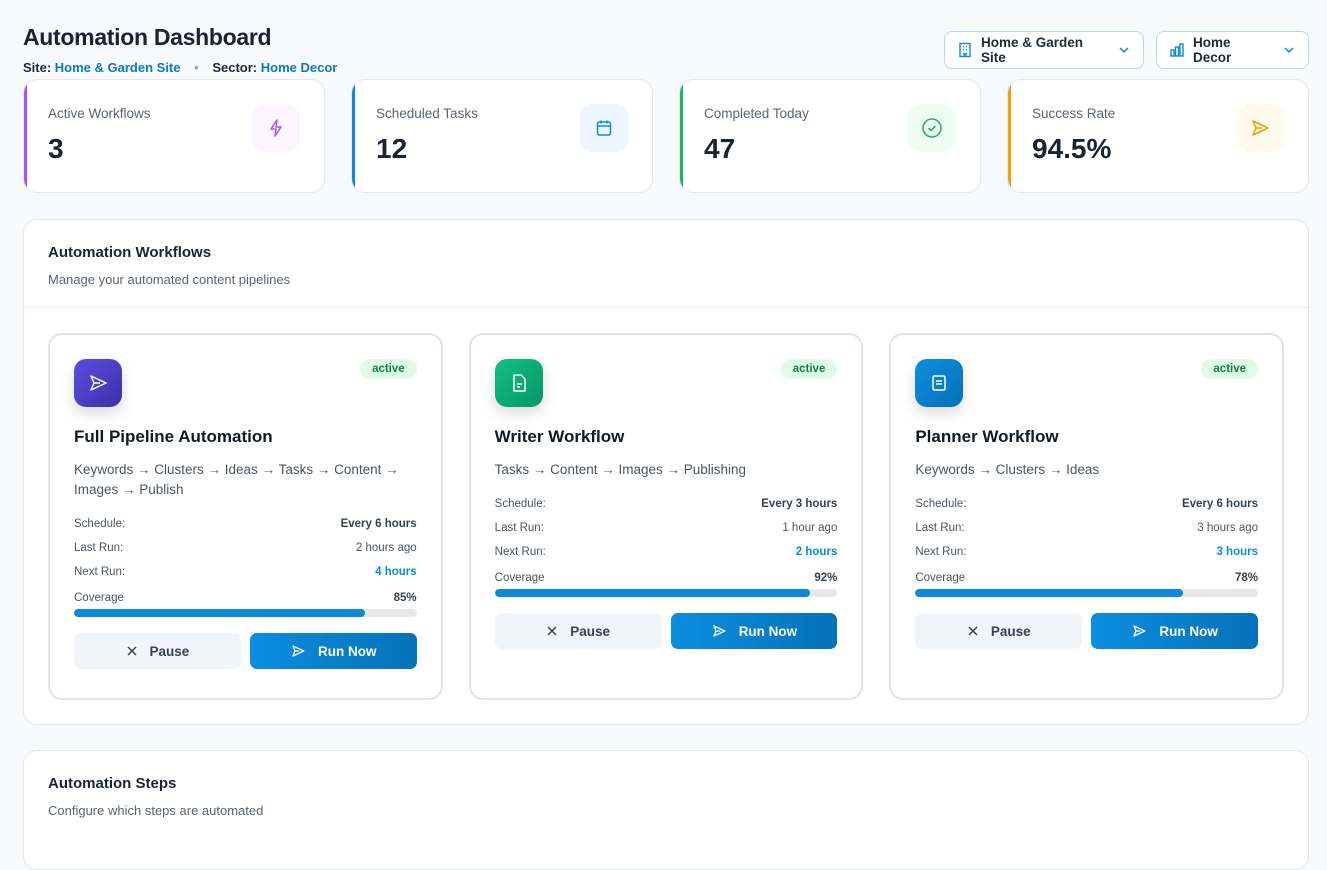  What do you see at coordinates (173, 436) in the screenshot?
I see `workflow-title: Full Pipeline Automation` at bounding box center [173, 436].